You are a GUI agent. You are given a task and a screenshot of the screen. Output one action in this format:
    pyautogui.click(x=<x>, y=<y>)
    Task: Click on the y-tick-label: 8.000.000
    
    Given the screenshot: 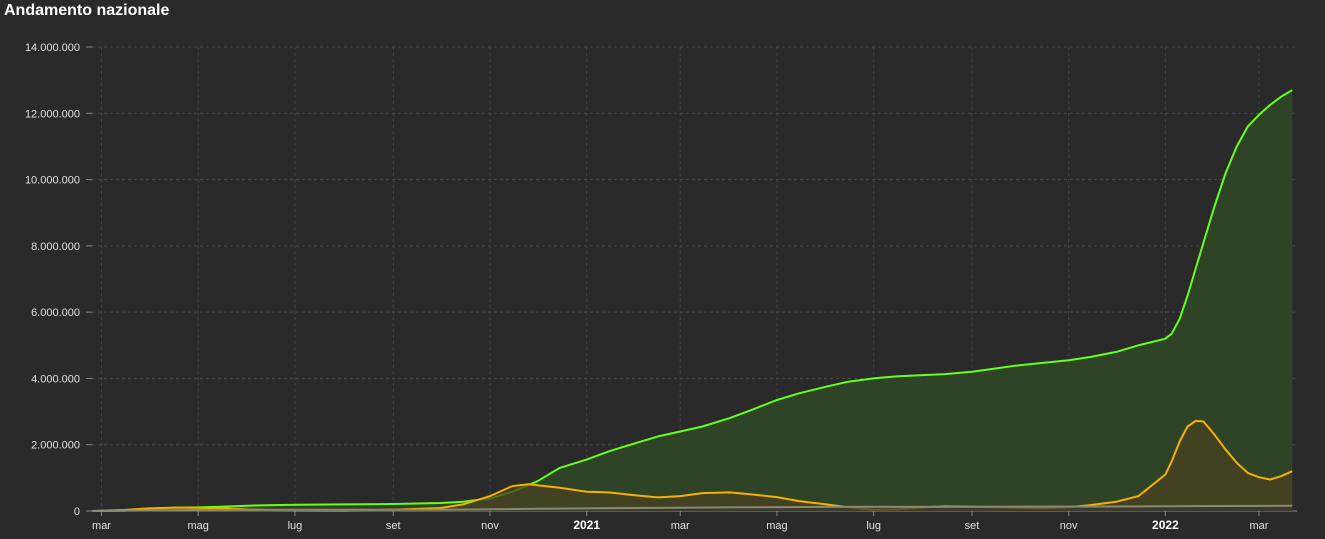 What is the action you would take?
    pyautogui.click(x=55, y=247)
    